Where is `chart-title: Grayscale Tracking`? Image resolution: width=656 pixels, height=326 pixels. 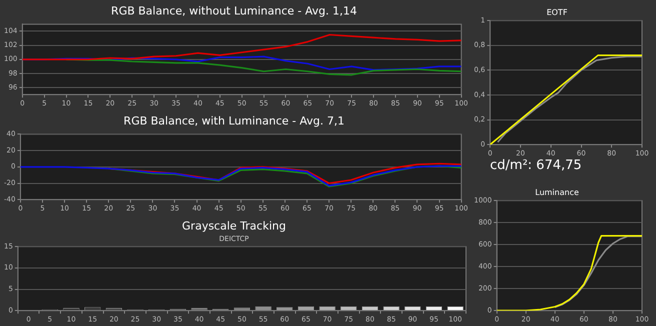 chart-title: Grayscale Tracking is located at coordinates (234, 225).